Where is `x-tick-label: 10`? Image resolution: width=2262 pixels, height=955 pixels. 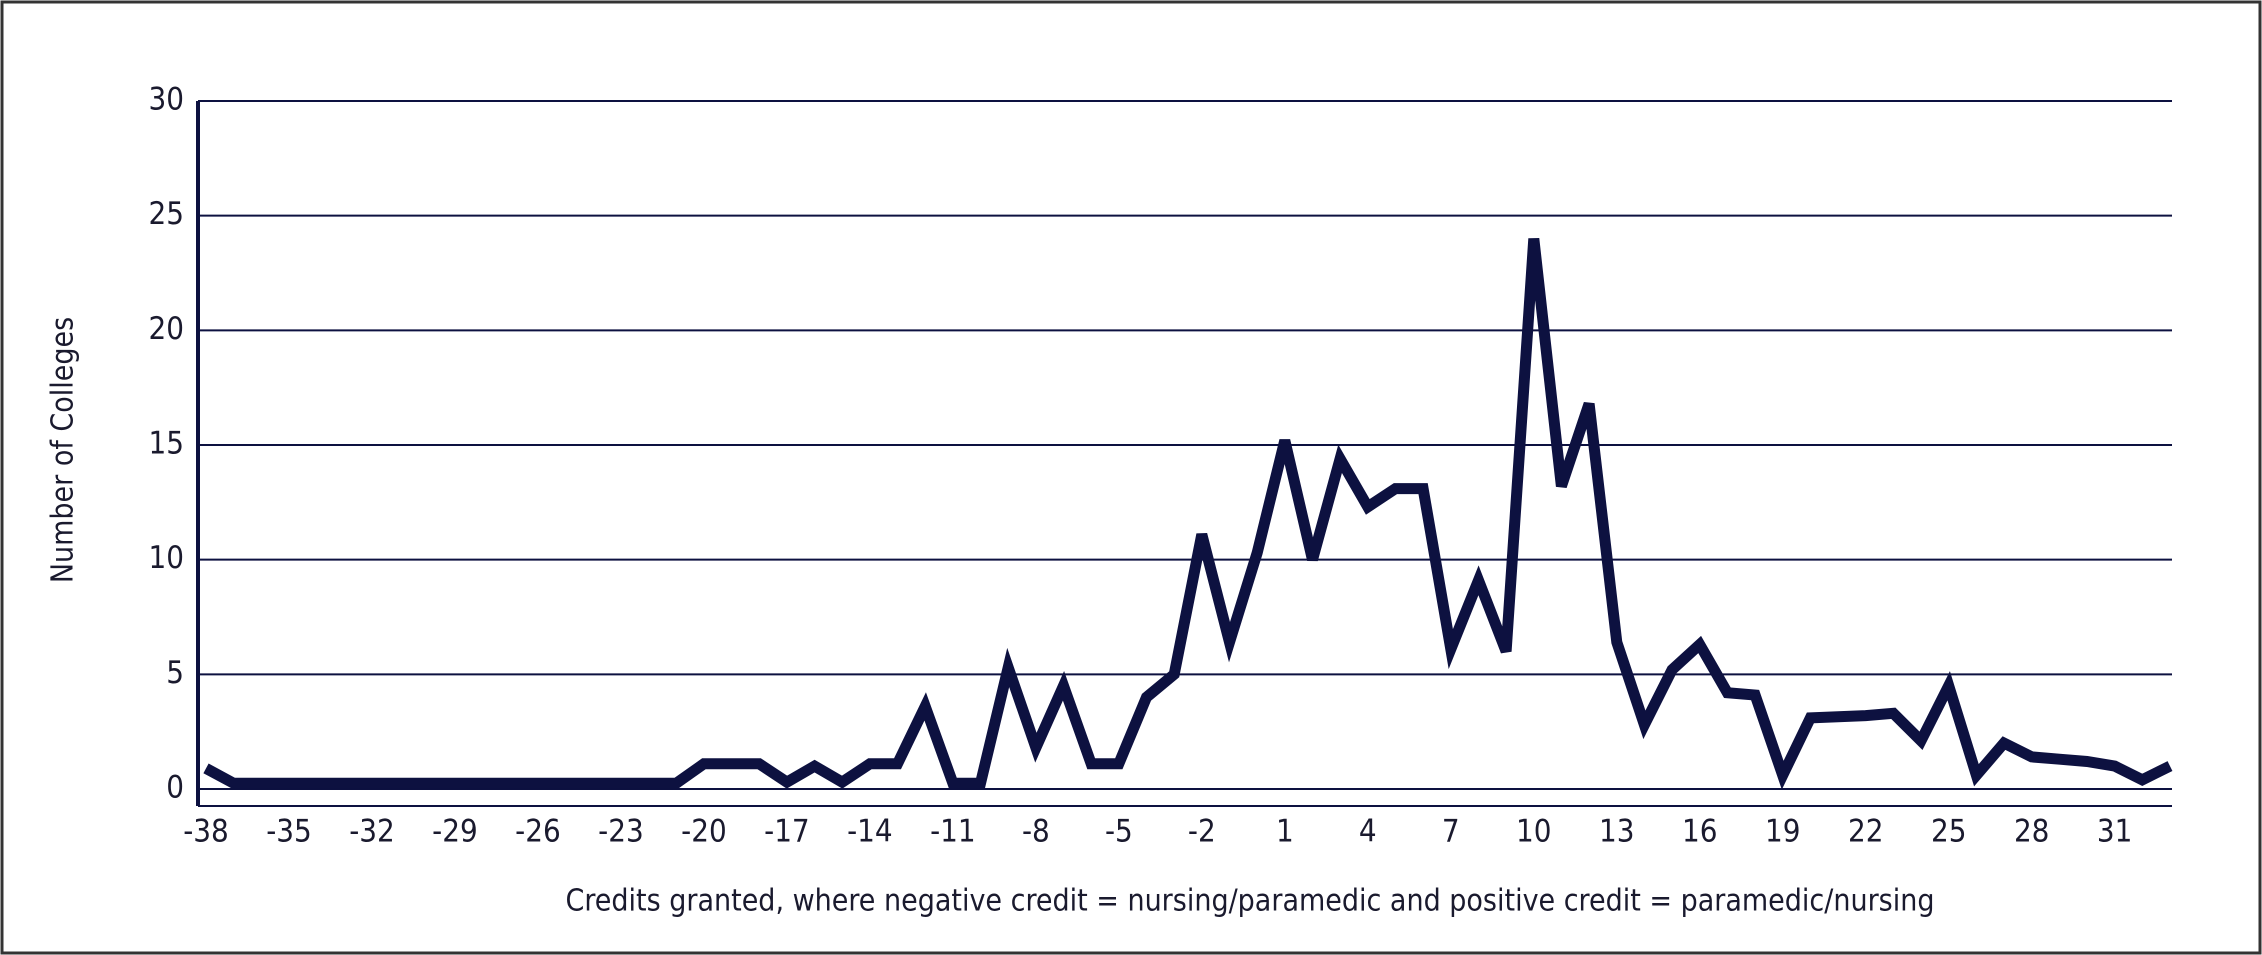
x-tick-label: 10 is located at coordinates (1533, 832).